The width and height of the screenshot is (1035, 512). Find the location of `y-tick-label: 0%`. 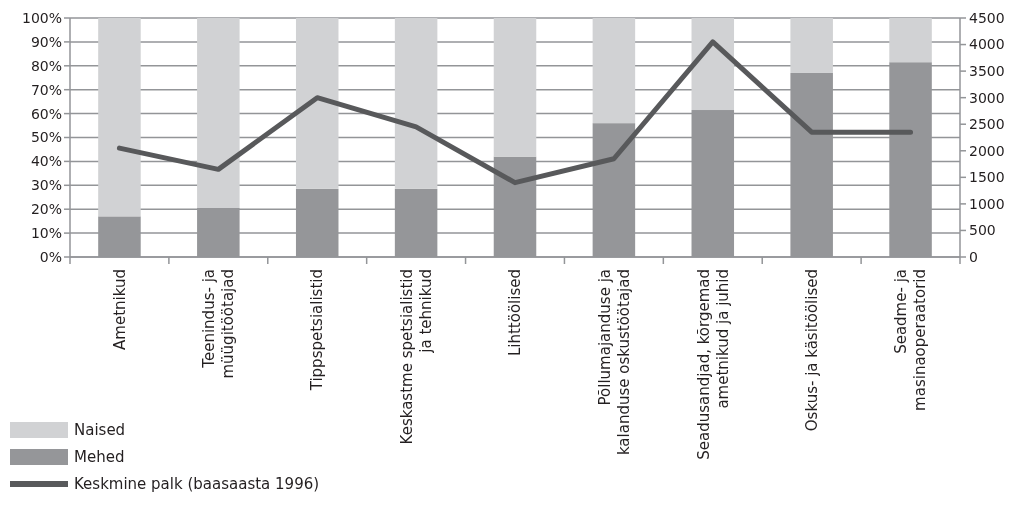

y-tick-label: 0% is located at coordinates (50, 256).